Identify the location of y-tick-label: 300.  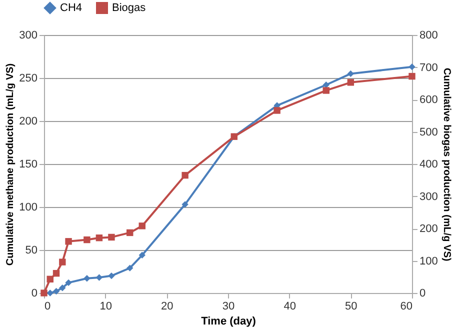
(28, 36).